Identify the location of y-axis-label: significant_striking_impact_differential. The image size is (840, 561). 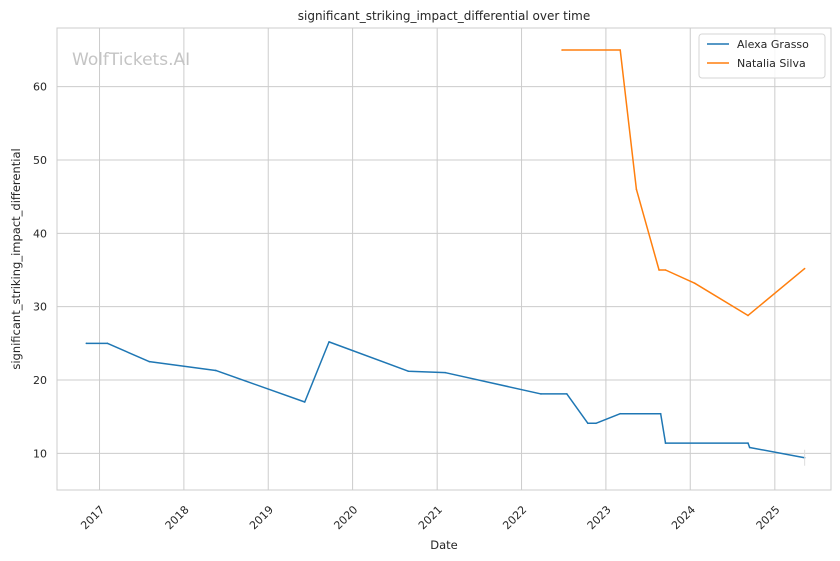
(16, 258).